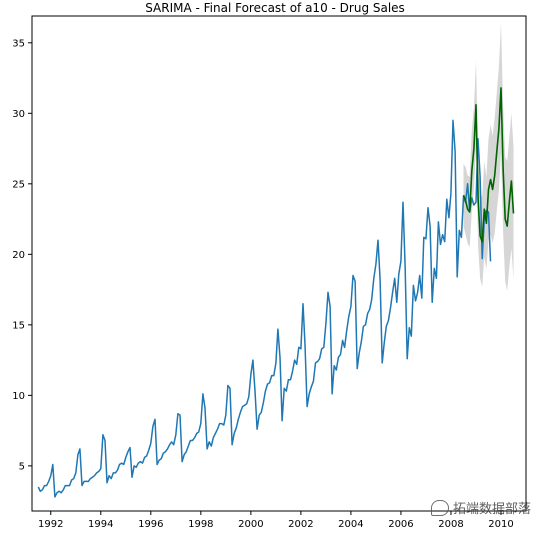 The height and width of the screenshot is (533, 545). Describe the element at coordinates (50, 524) in the screenshot. I see `x-tick-label: 1992` at that location.